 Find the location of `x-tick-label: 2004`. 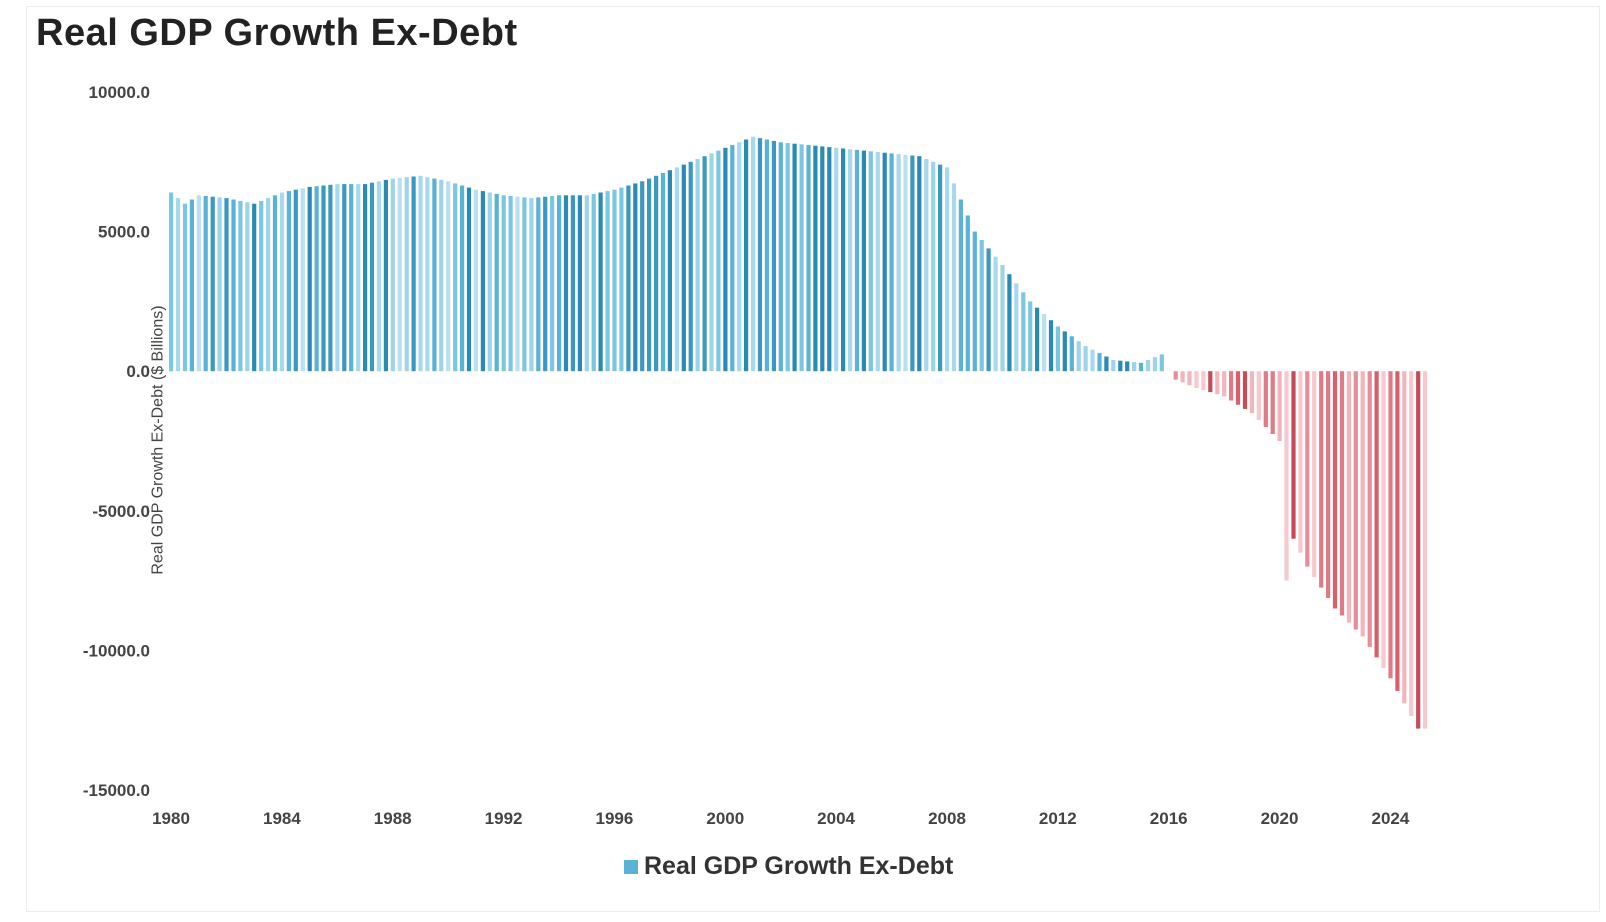

x-tick-label: 2004 is located at coordinates (836, 818).